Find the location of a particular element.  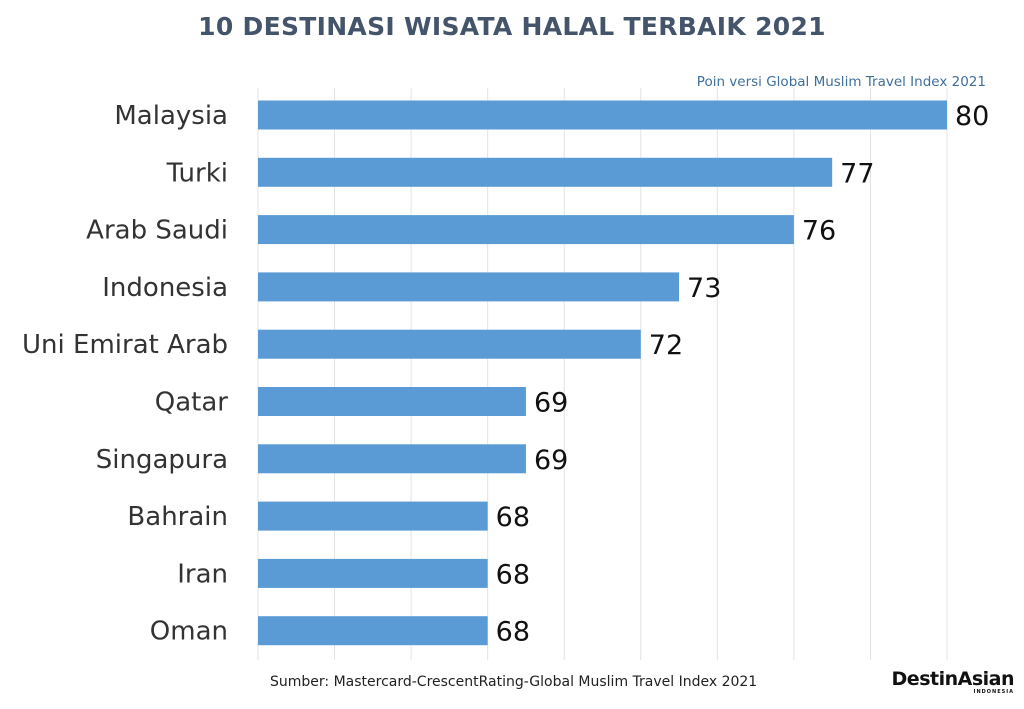

value-label: 80 is located at coordinates (972, 116).